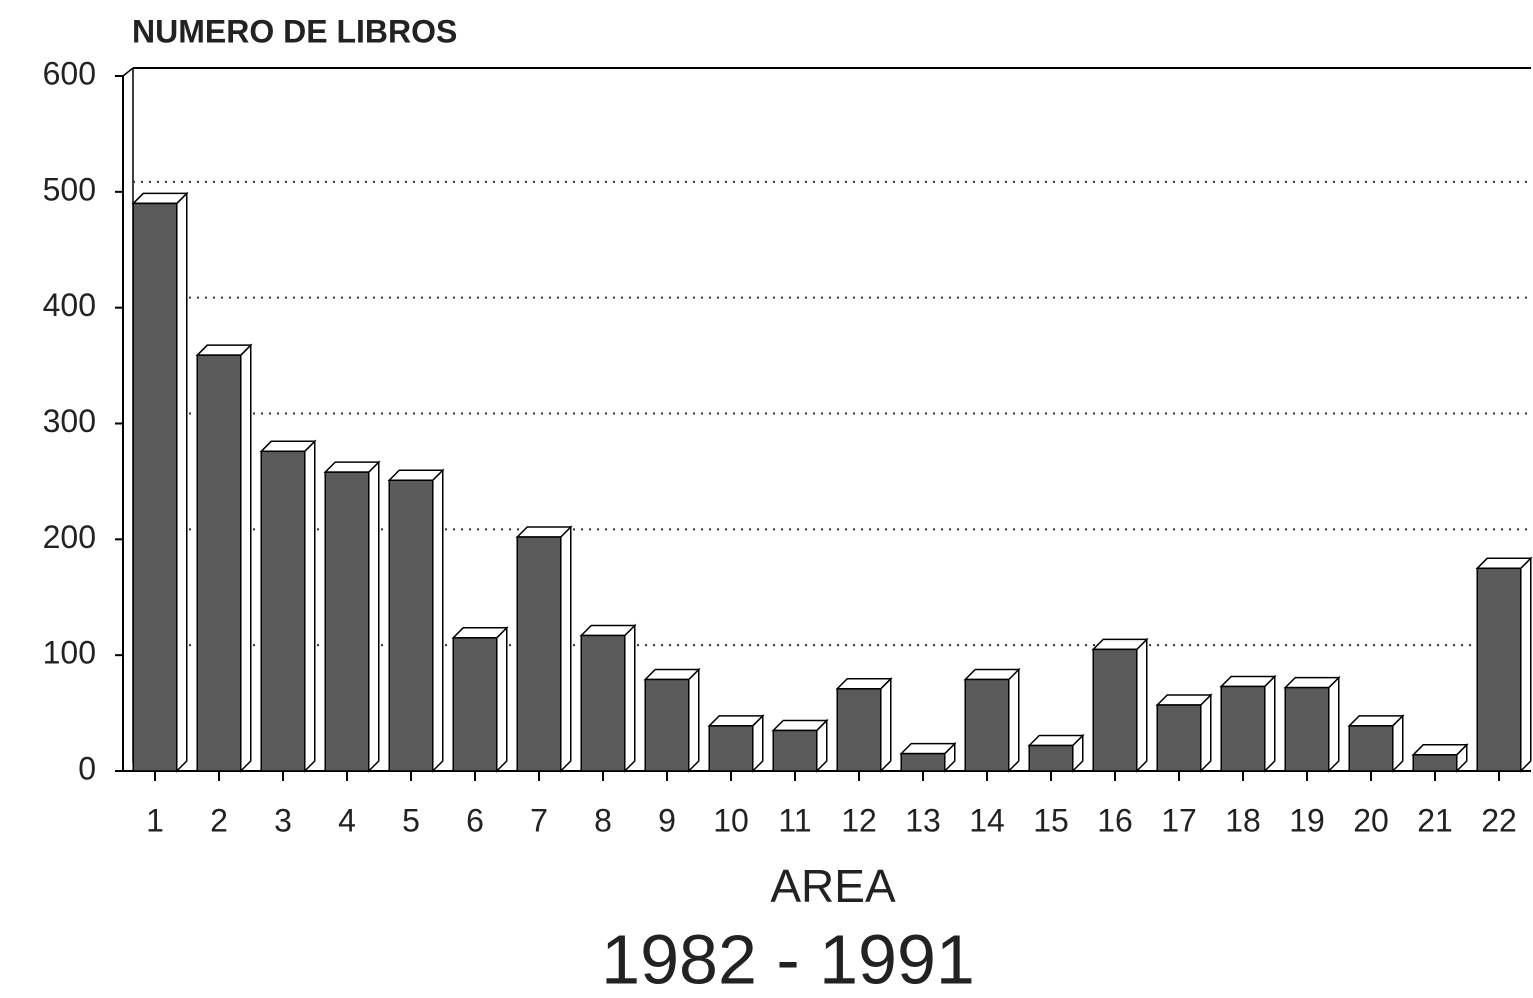 The height and width of the screenshot is (998, 1533). What do you see at coordinates (667, 820) in the screenshot?
I see `x-tick-label: 9` at bounding box center [667, 820].